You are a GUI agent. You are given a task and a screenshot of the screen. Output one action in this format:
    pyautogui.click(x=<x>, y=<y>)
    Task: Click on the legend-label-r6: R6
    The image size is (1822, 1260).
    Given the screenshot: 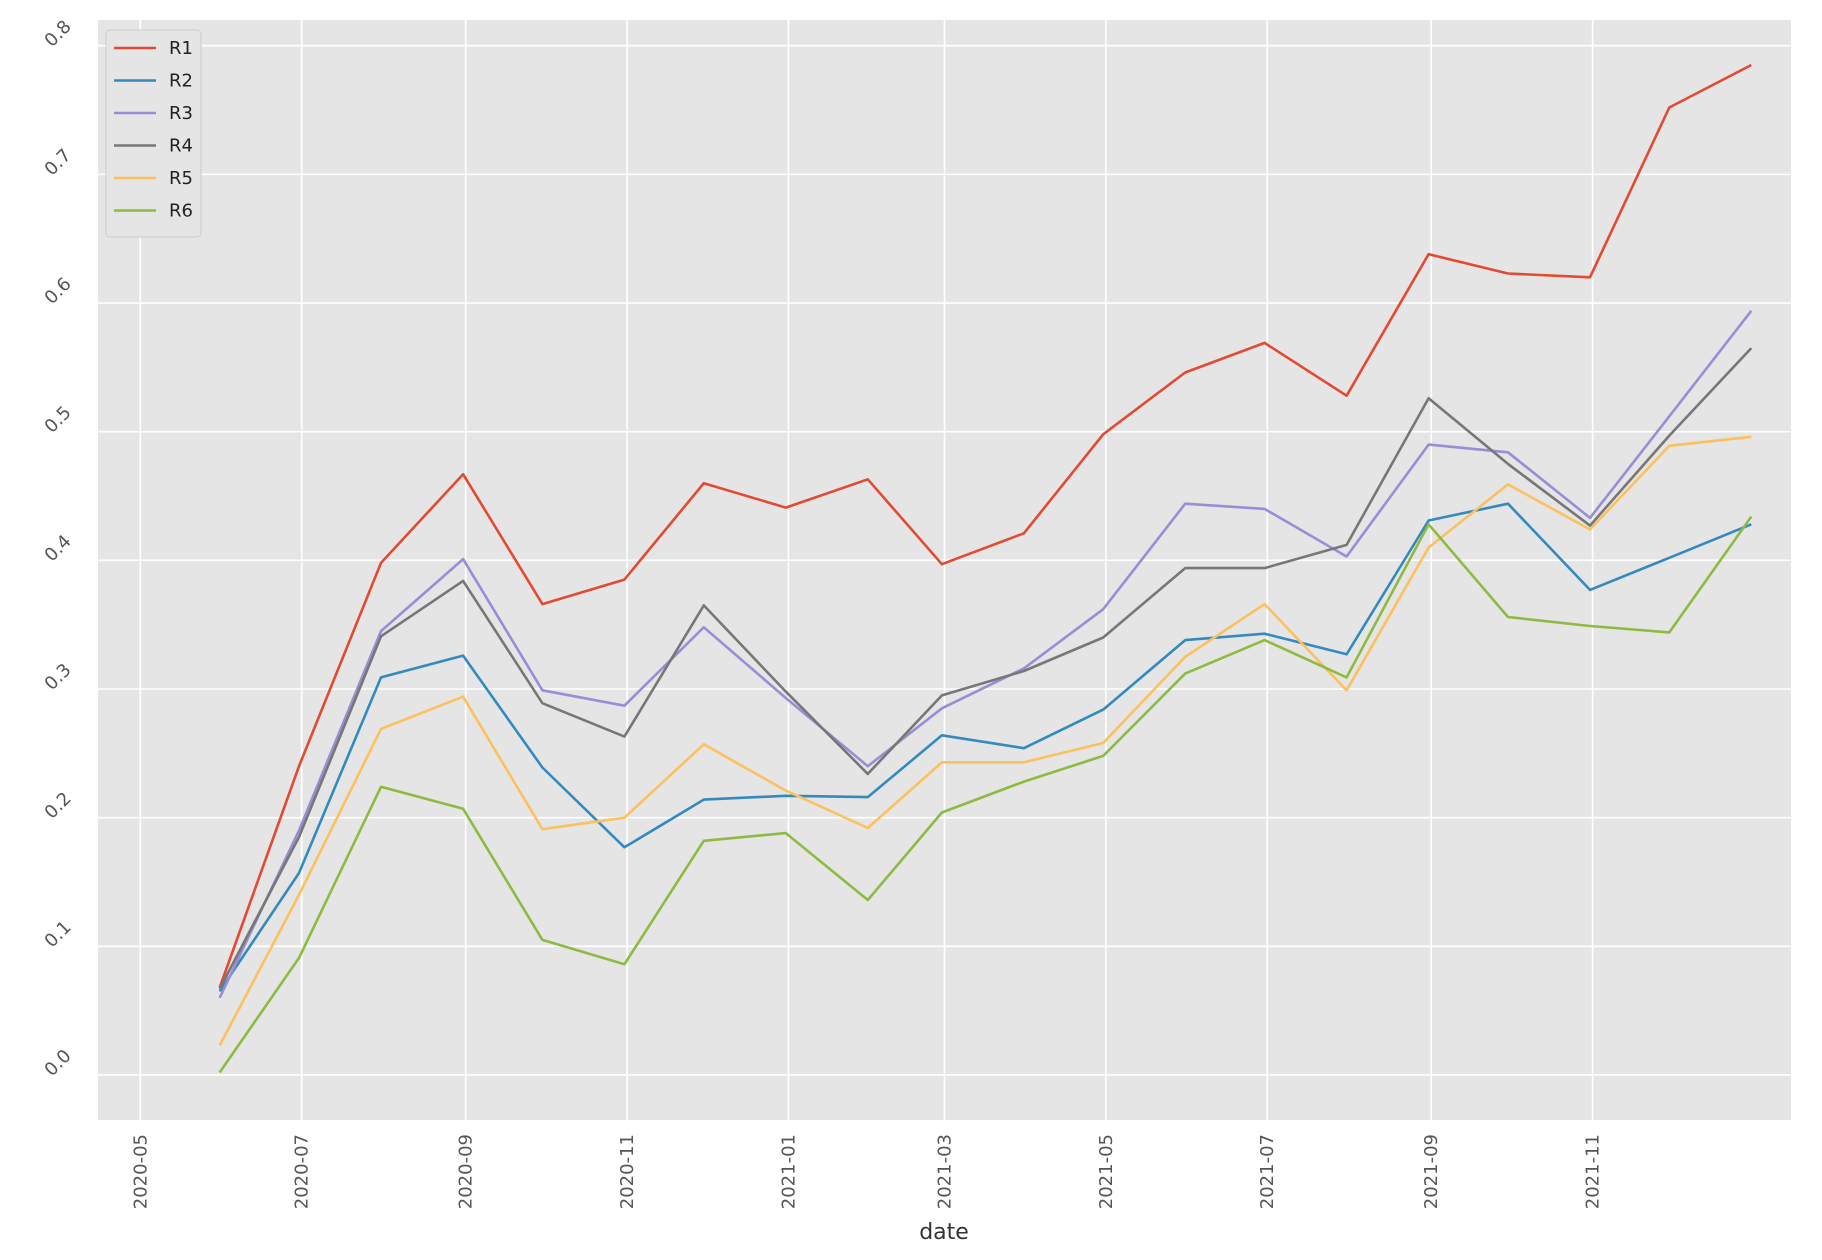 What is the action you would take?
    pyautogui.click(x=181, y=211)
    